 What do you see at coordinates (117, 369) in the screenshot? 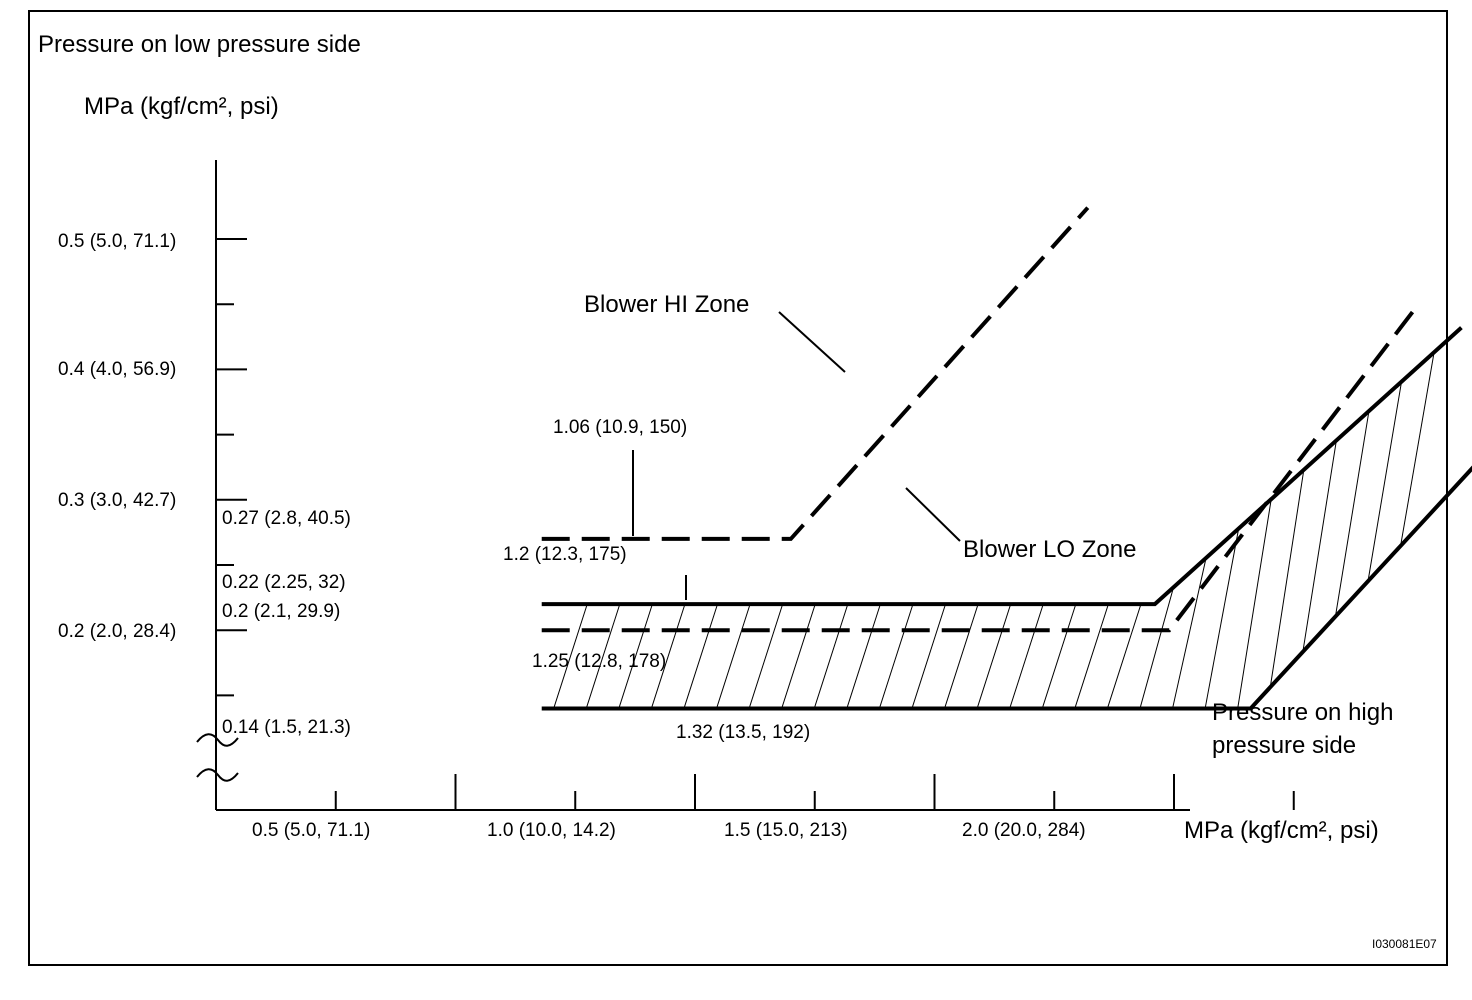
I see `y-tick-label: 0.4 (4.0, 56.9)` at bounding box center [117, 369].